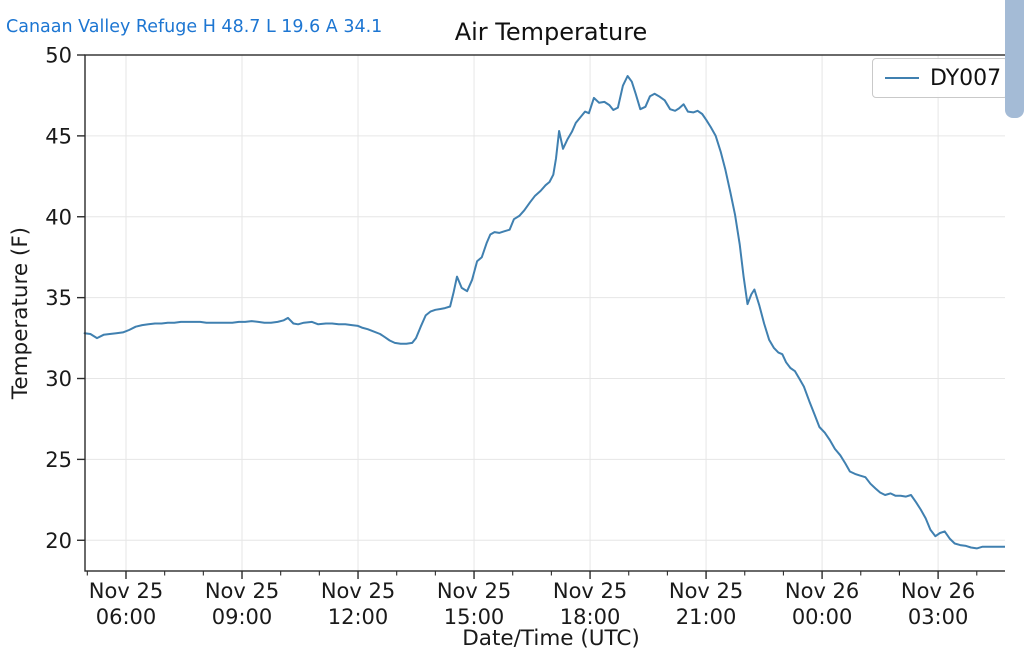  What do you see at coordinates (58, 541) in the screenshot?
I see `y-tick-label: 20` at bounding box center [58, 541].